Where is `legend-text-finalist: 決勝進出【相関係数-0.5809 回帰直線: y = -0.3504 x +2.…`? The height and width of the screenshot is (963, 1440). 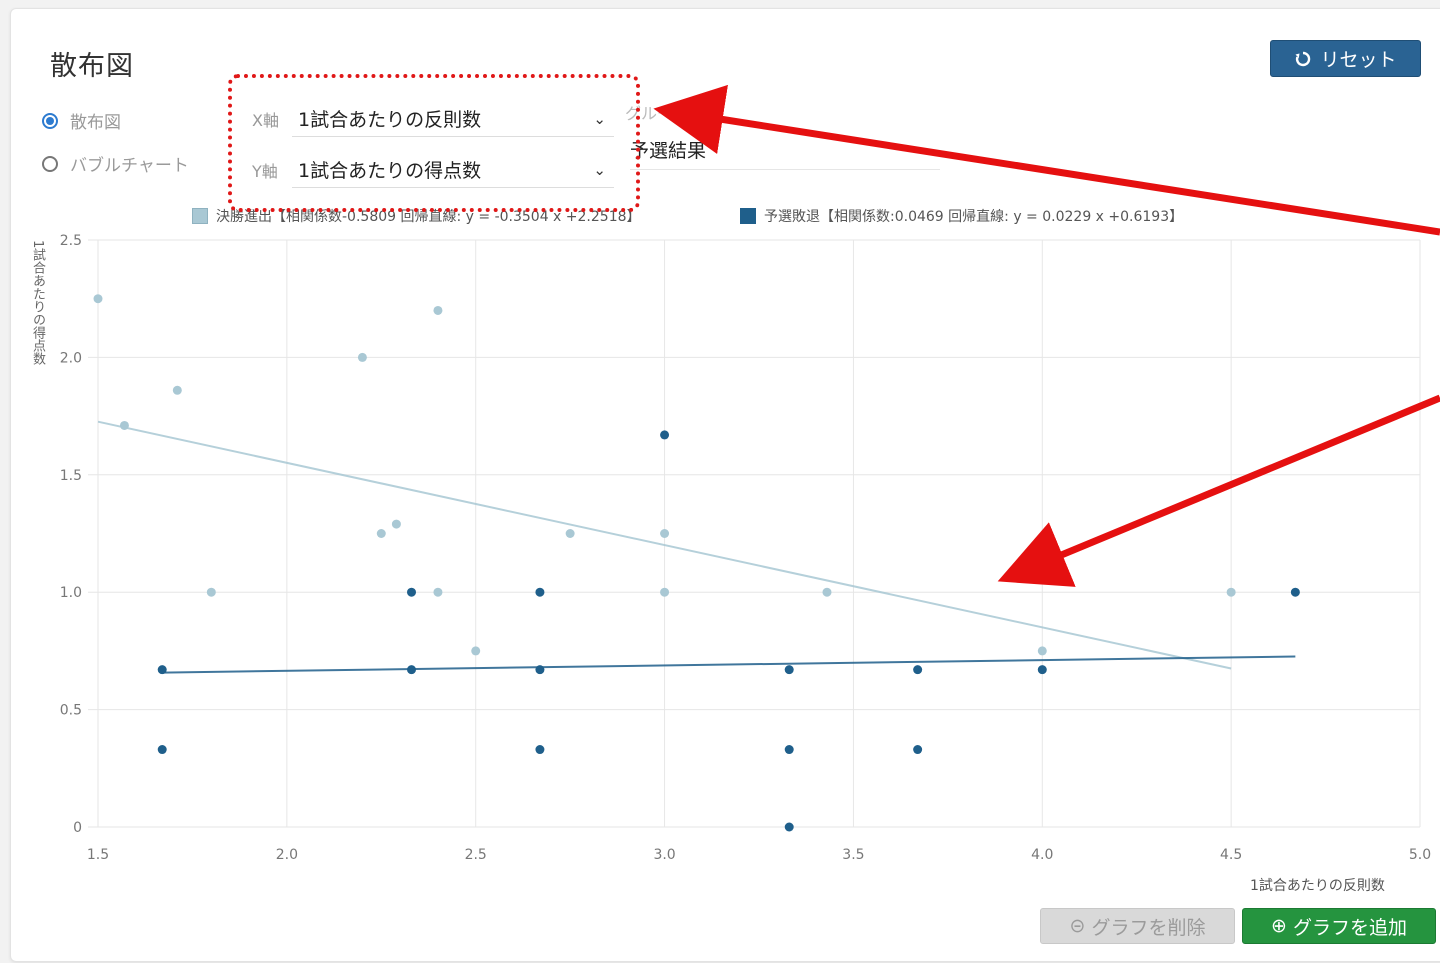 legend-text-finalist: 決勝進出【相関係数-0.5809 回帰直線: y = -0.3504 x +2.… is located at coordinates (428, 217).